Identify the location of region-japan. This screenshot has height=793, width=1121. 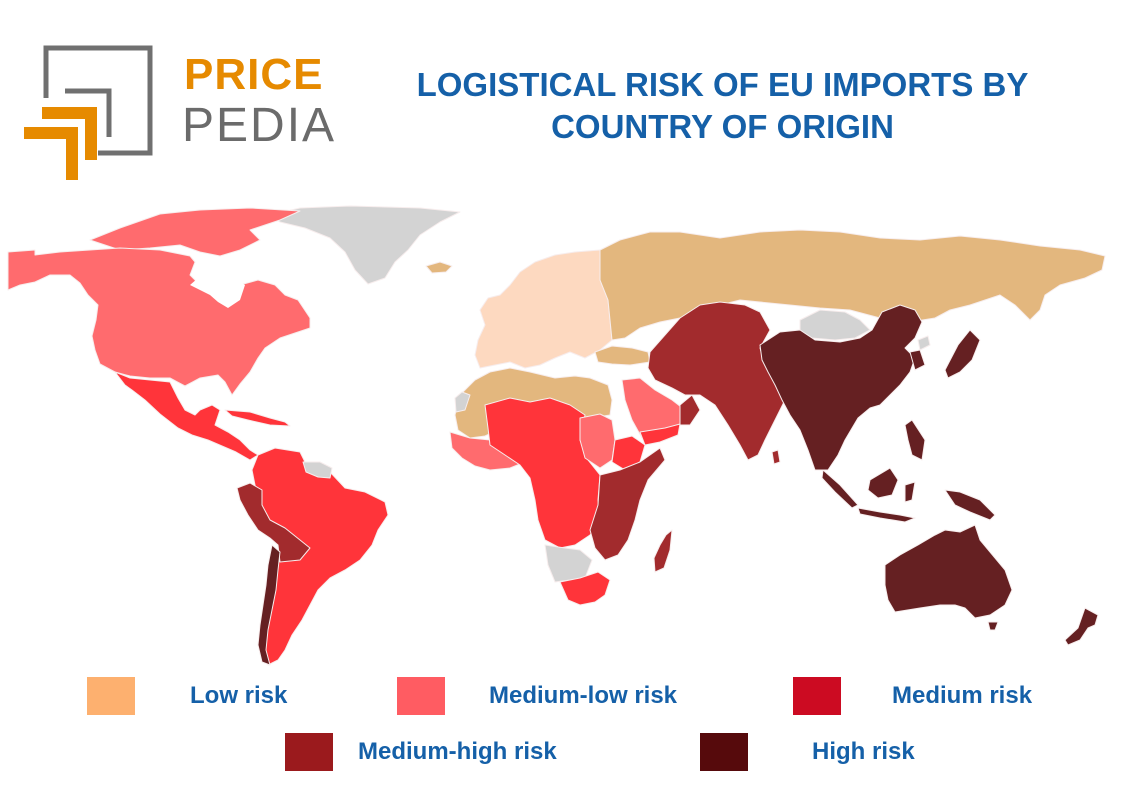
(962, 354).